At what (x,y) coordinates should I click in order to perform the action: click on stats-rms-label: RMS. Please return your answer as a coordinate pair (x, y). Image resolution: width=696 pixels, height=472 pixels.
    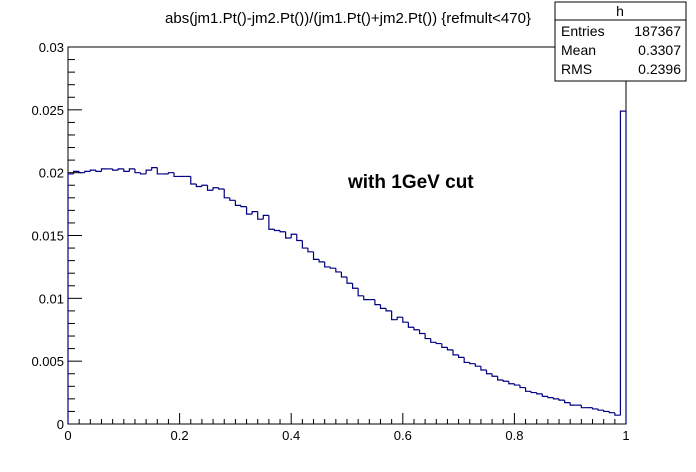
    Looking at the image, I should click on (576, 69).